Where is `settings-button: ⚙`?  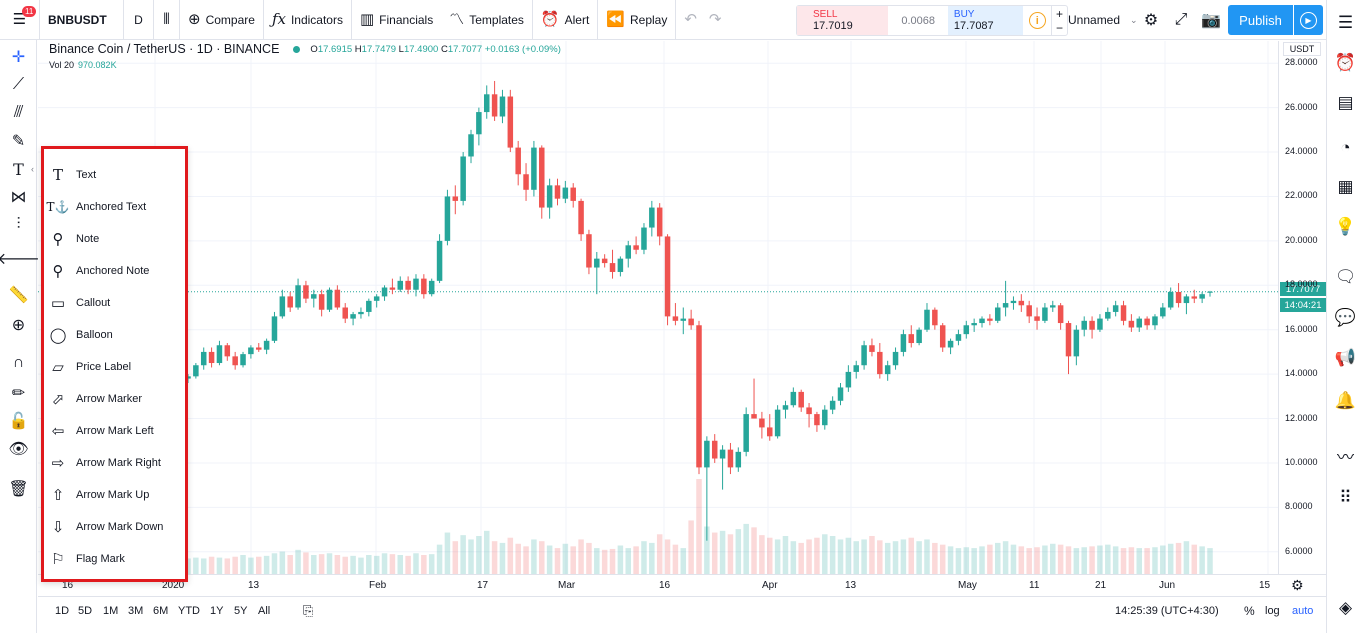 settings-button: ⚙ is located at coordinates (1151, 20).